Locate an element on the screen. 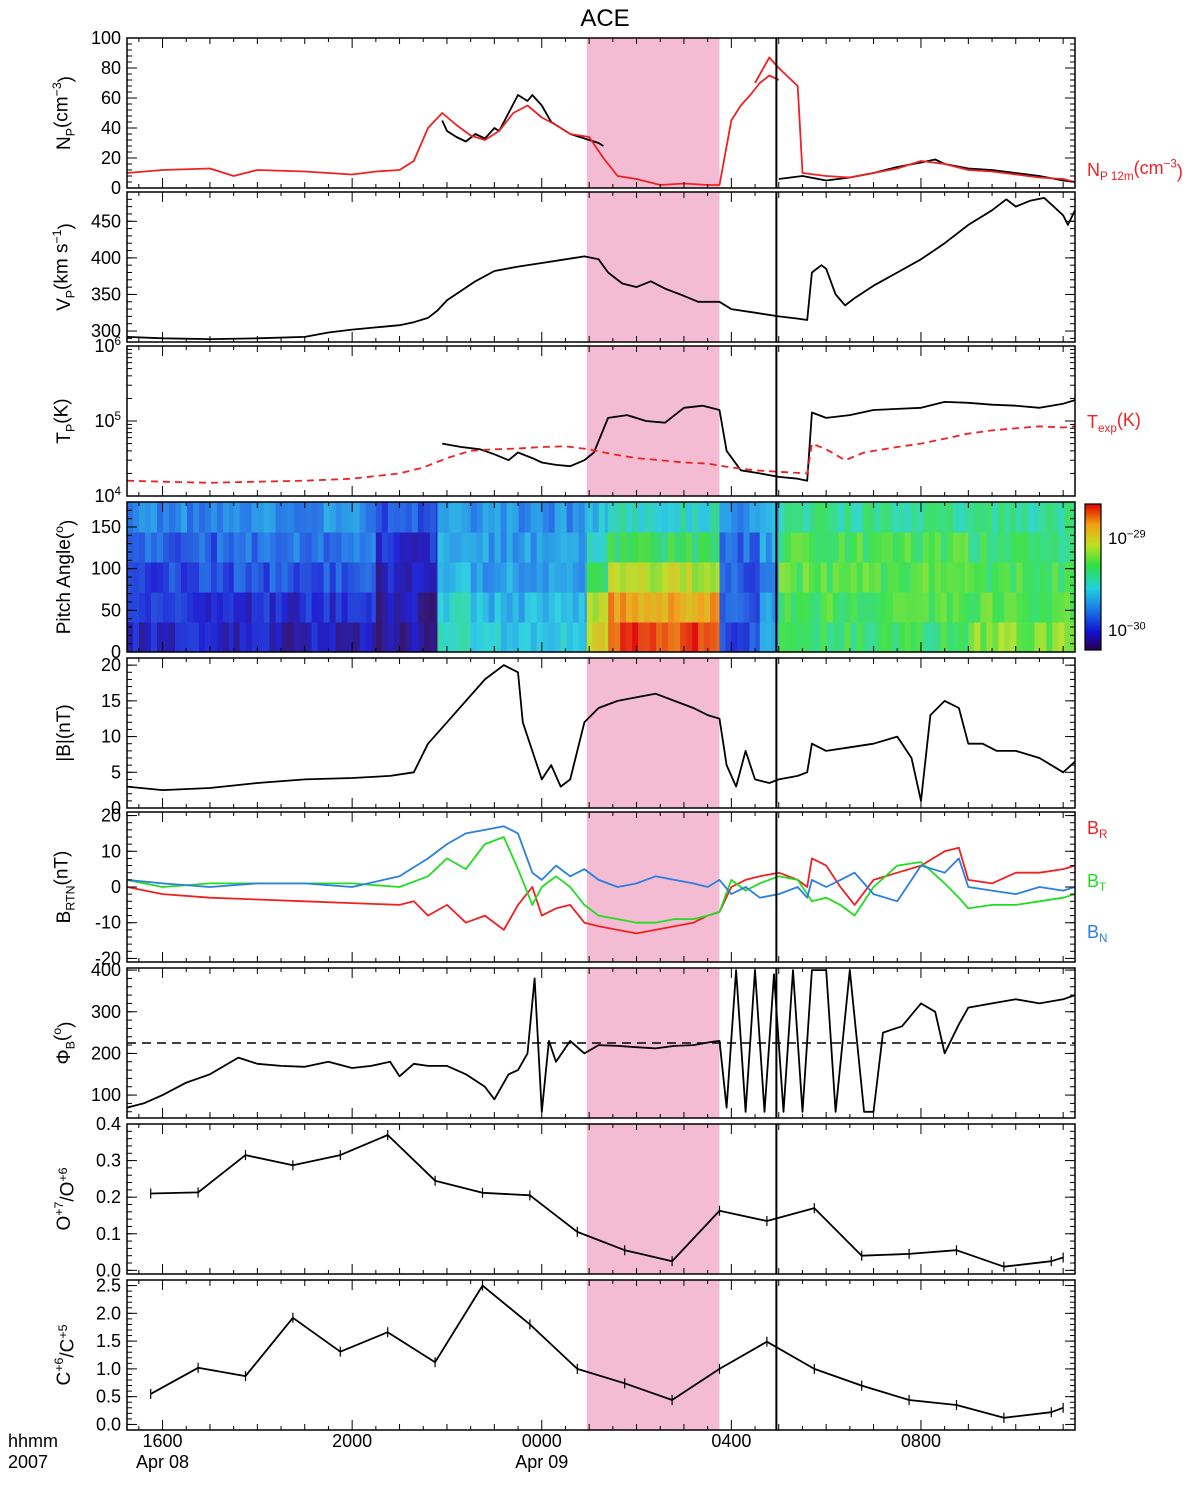 Image resolution: width=1200 pixels, height=1485 pixels. x-date-label: Apr 08 is located at coordinates (162, 1462).